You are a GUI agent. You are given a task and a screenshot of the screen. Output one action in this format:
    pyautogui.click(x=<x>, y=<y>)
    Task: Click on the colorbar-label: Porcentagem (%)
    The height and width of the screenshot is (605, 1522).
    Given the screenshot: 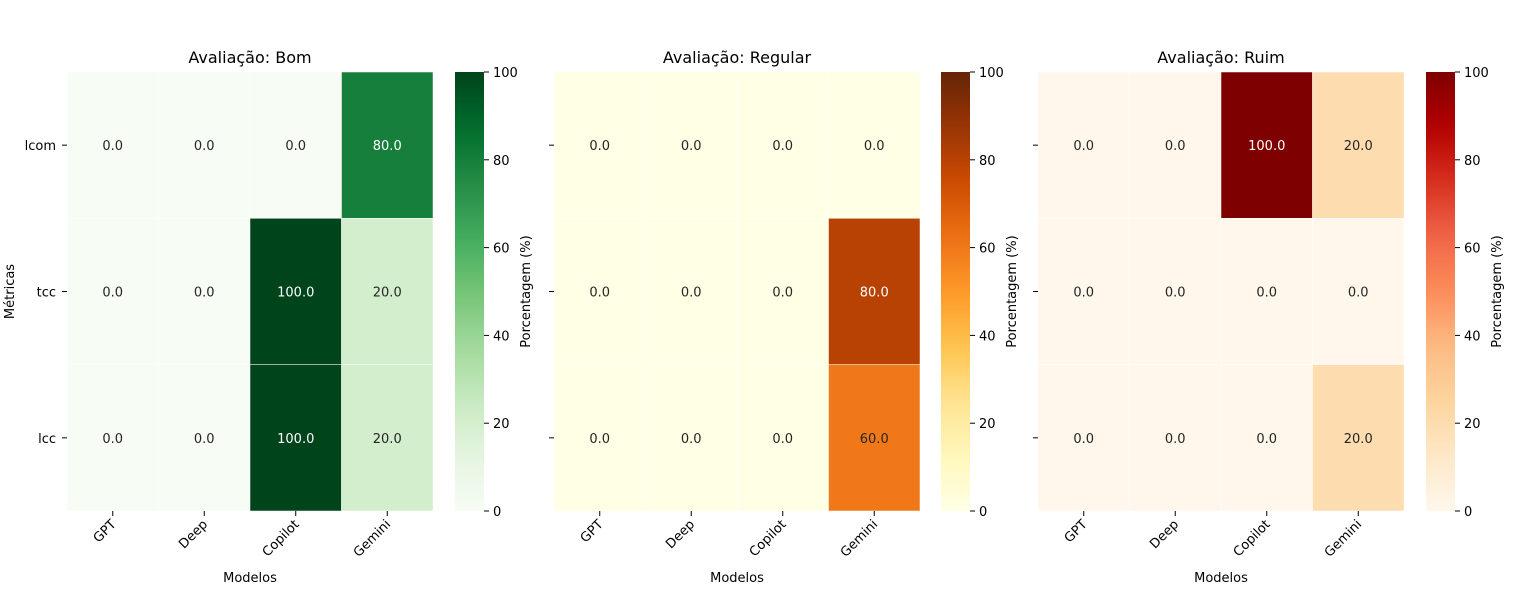 What is the action you would take?
    pyautogui.click(x=1497, y=291)
    